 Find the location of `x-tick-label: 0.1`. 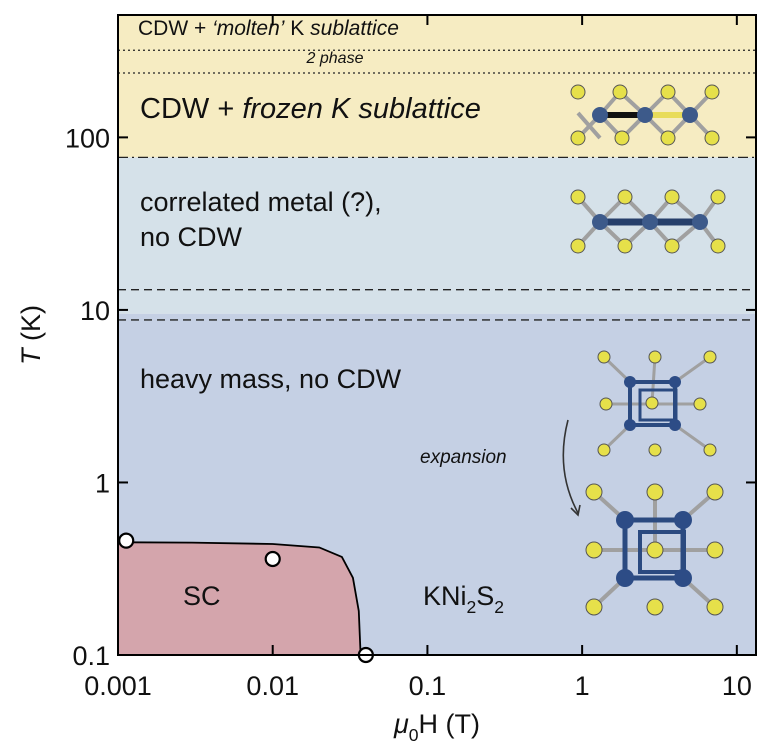

x-tick-label: 0.1 is located at coordinates (428, 686).